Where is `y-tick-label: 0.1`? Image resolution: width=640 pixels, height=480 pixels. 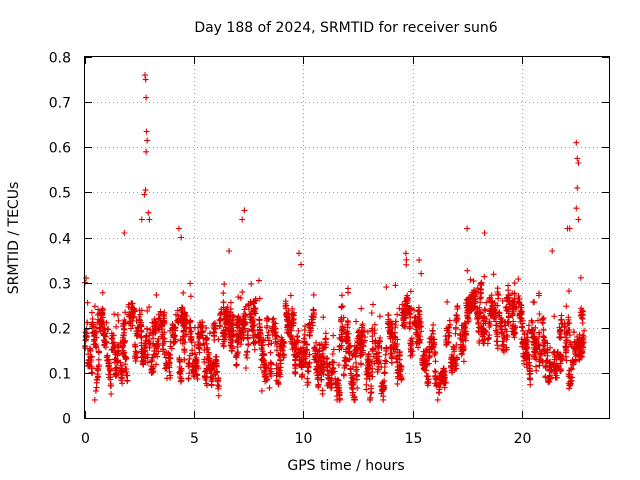 y-tick-label: 0.1 is located at coordinates (60, 375).